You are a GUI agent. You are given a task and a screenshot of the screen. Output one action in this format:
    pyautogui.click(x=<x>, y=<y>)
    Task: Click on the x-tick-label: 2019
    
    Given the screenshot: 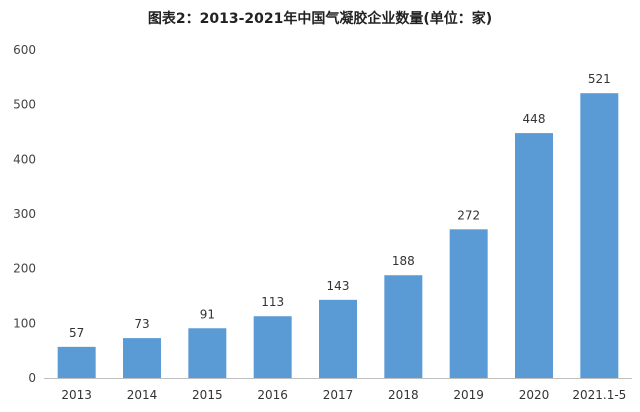 What is the action you would take?
    pyautogui.click(x=468, y=395)
    